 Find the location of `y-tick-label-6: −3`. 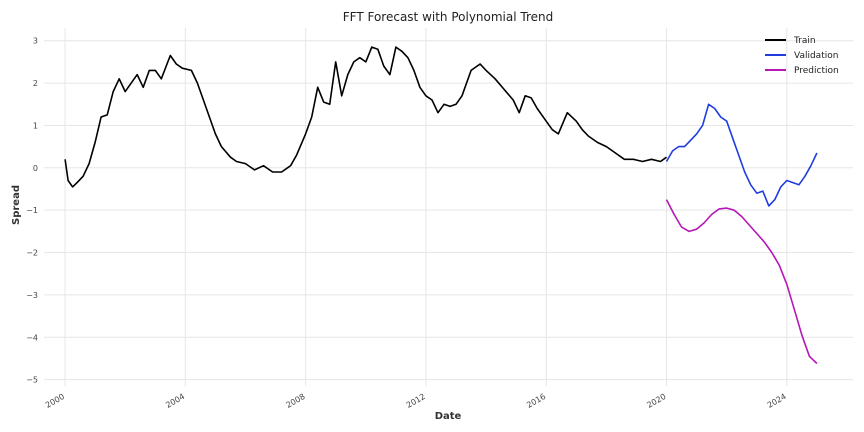

y-tick-label-6: −3 is located at coordinates (32, 295).